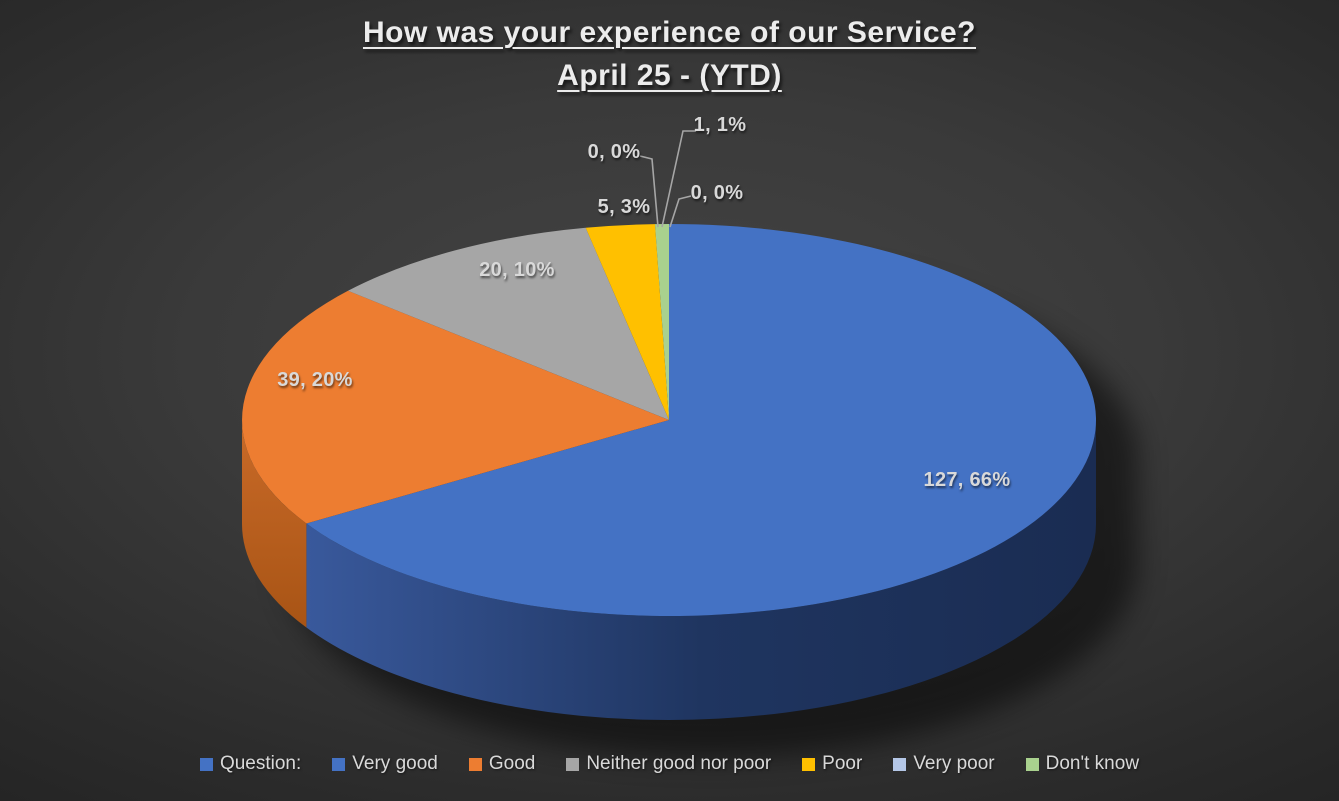 The width and height of the screenshot is (1339, 801). What do you see at coordinates (260, 763) in the screenshot?
I see `legend-label: Question:` at bounding box center [260, 763].